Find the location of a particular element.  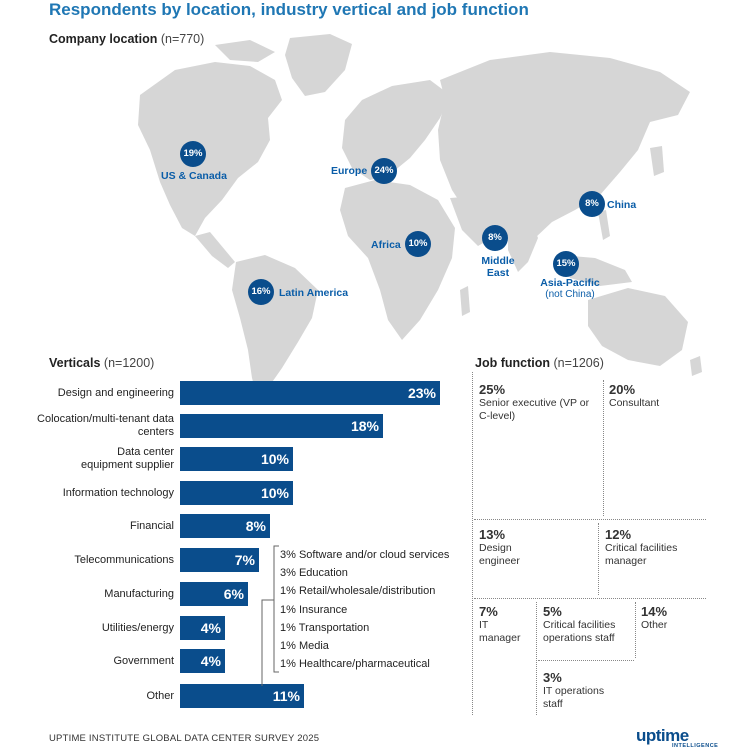

verticals-heading-text: Verticals is located at coordinates (75, 363).